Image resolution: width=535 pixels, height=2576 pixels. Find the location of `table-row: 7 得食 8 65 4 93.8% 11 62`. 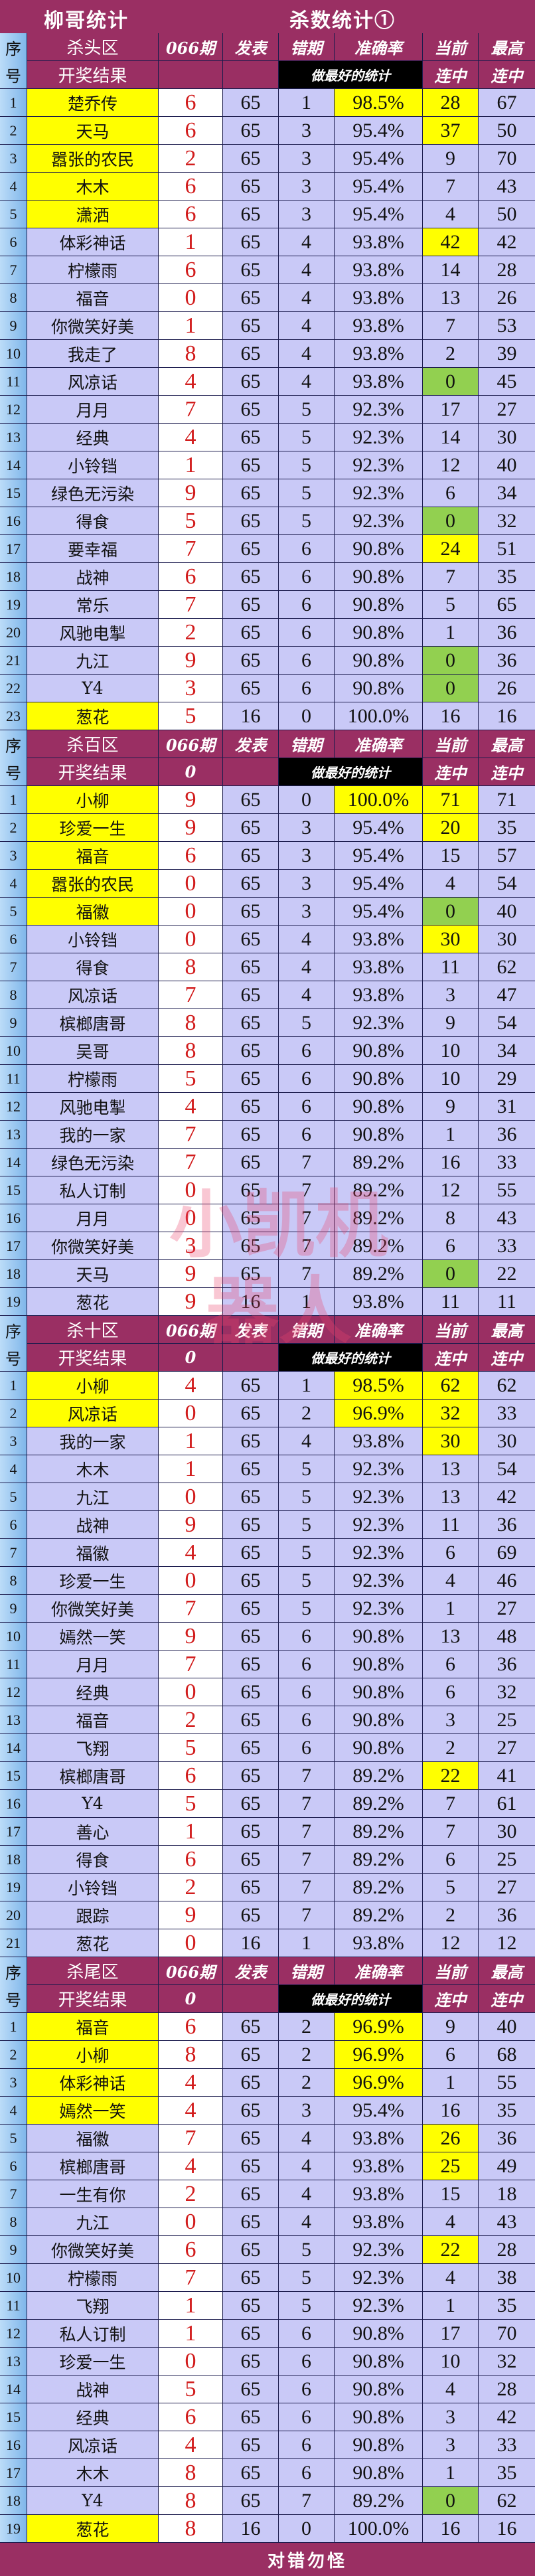

table-row: 7 得食 8 65 4 93.8% 11 62 is located at coordinates (267, 967).